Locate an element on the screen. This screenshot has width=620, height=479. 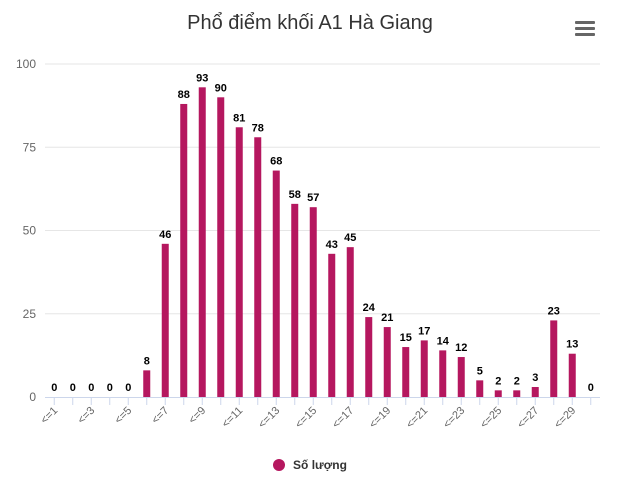
legend-item-so-luong: Số lượng is located at coordinates (310, 465).